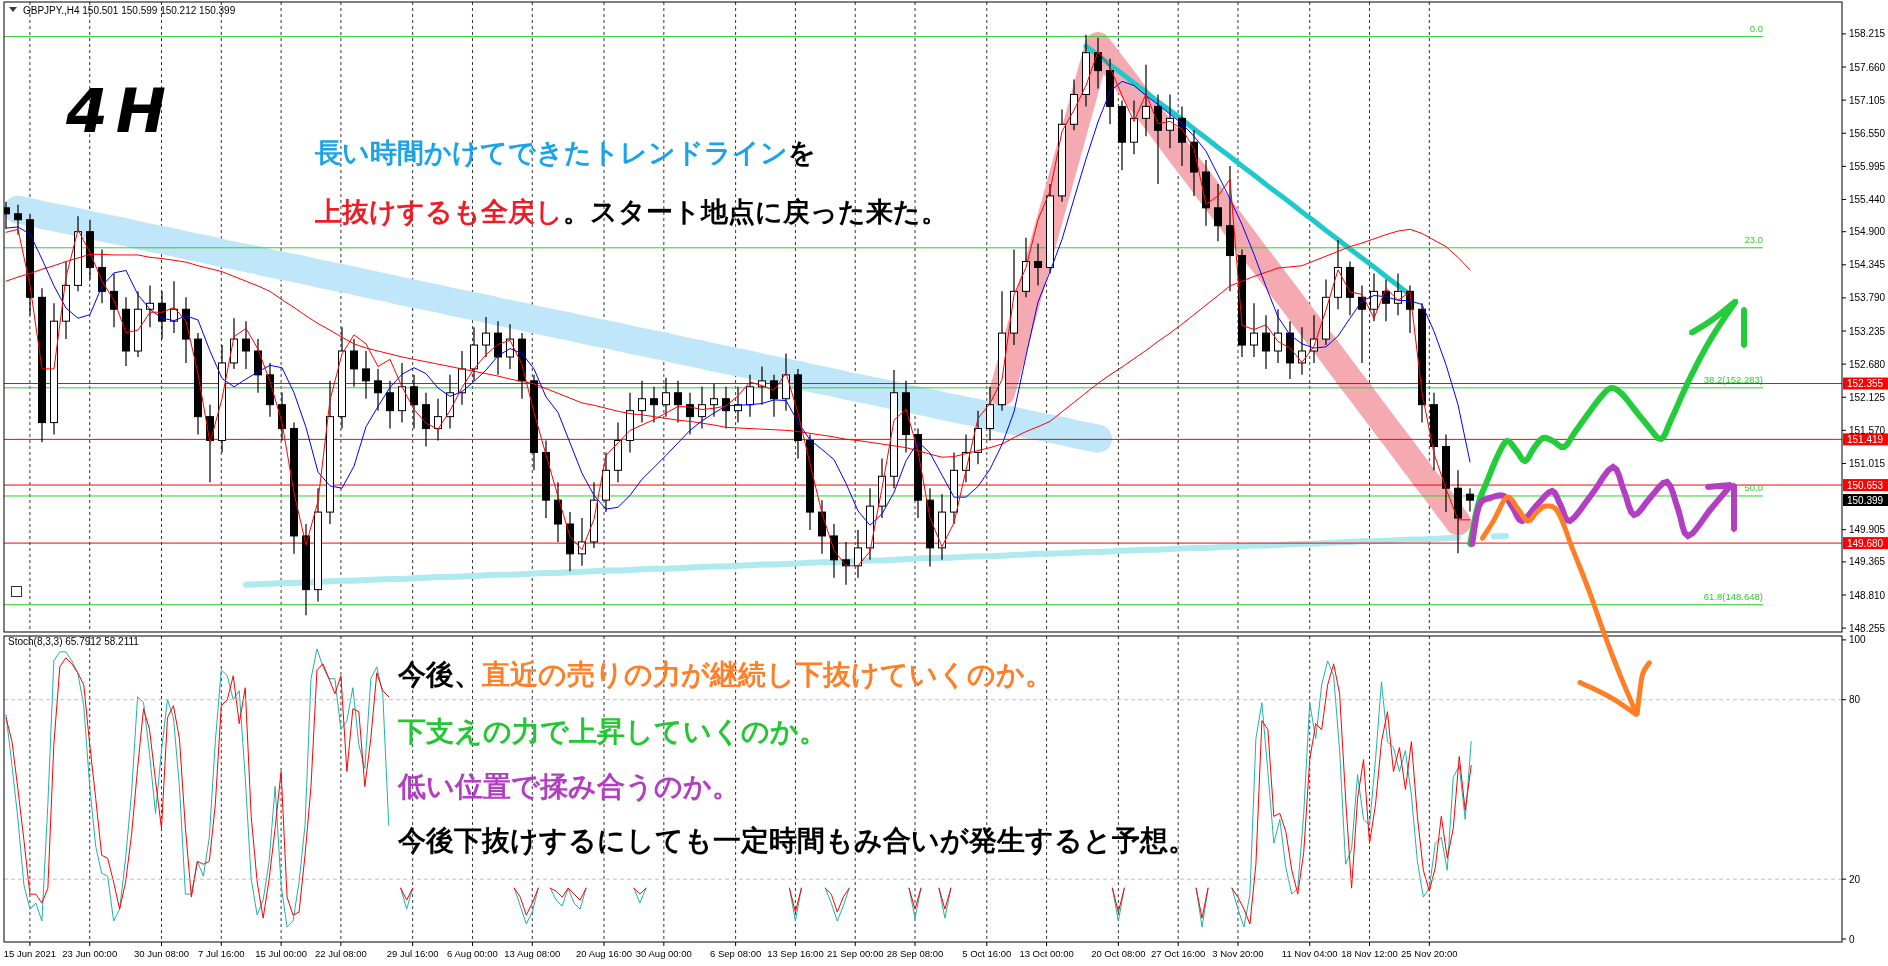  What do you see at coordinates (1867, 166) in the screenshot?
I see `y-tick-label: 155.995` at bounding box center [1867, 166].